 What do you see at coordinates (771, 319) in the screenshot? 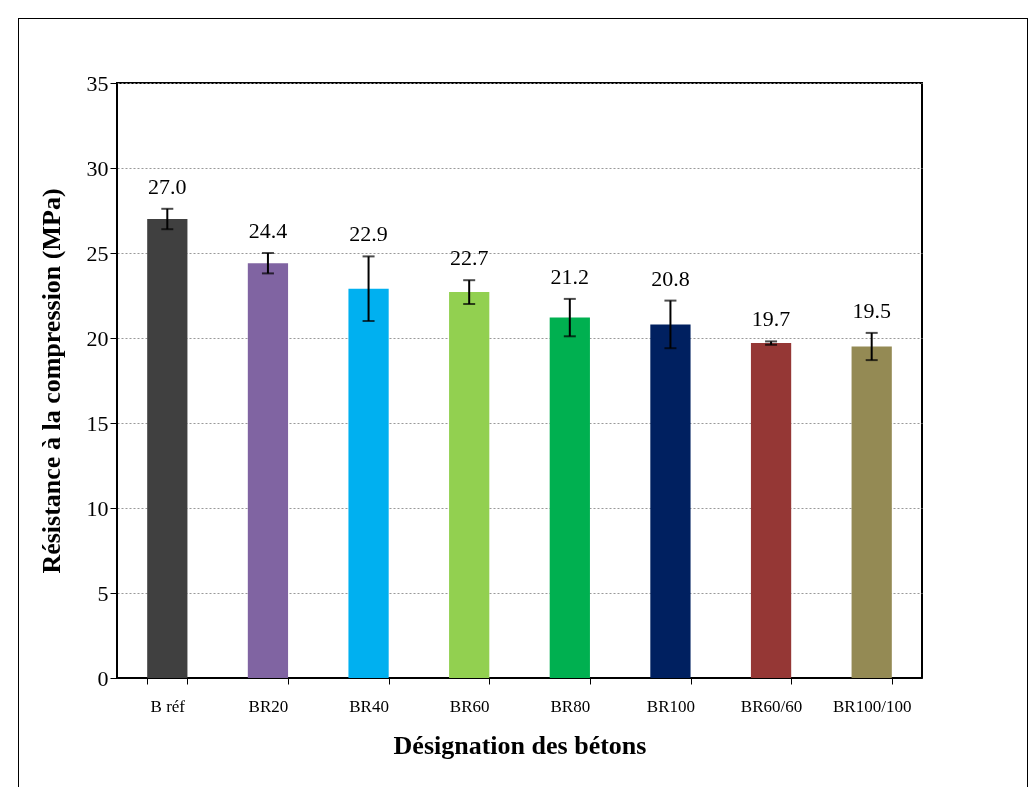
I see `data-label: 19.7` at bounding box center [771, 319].